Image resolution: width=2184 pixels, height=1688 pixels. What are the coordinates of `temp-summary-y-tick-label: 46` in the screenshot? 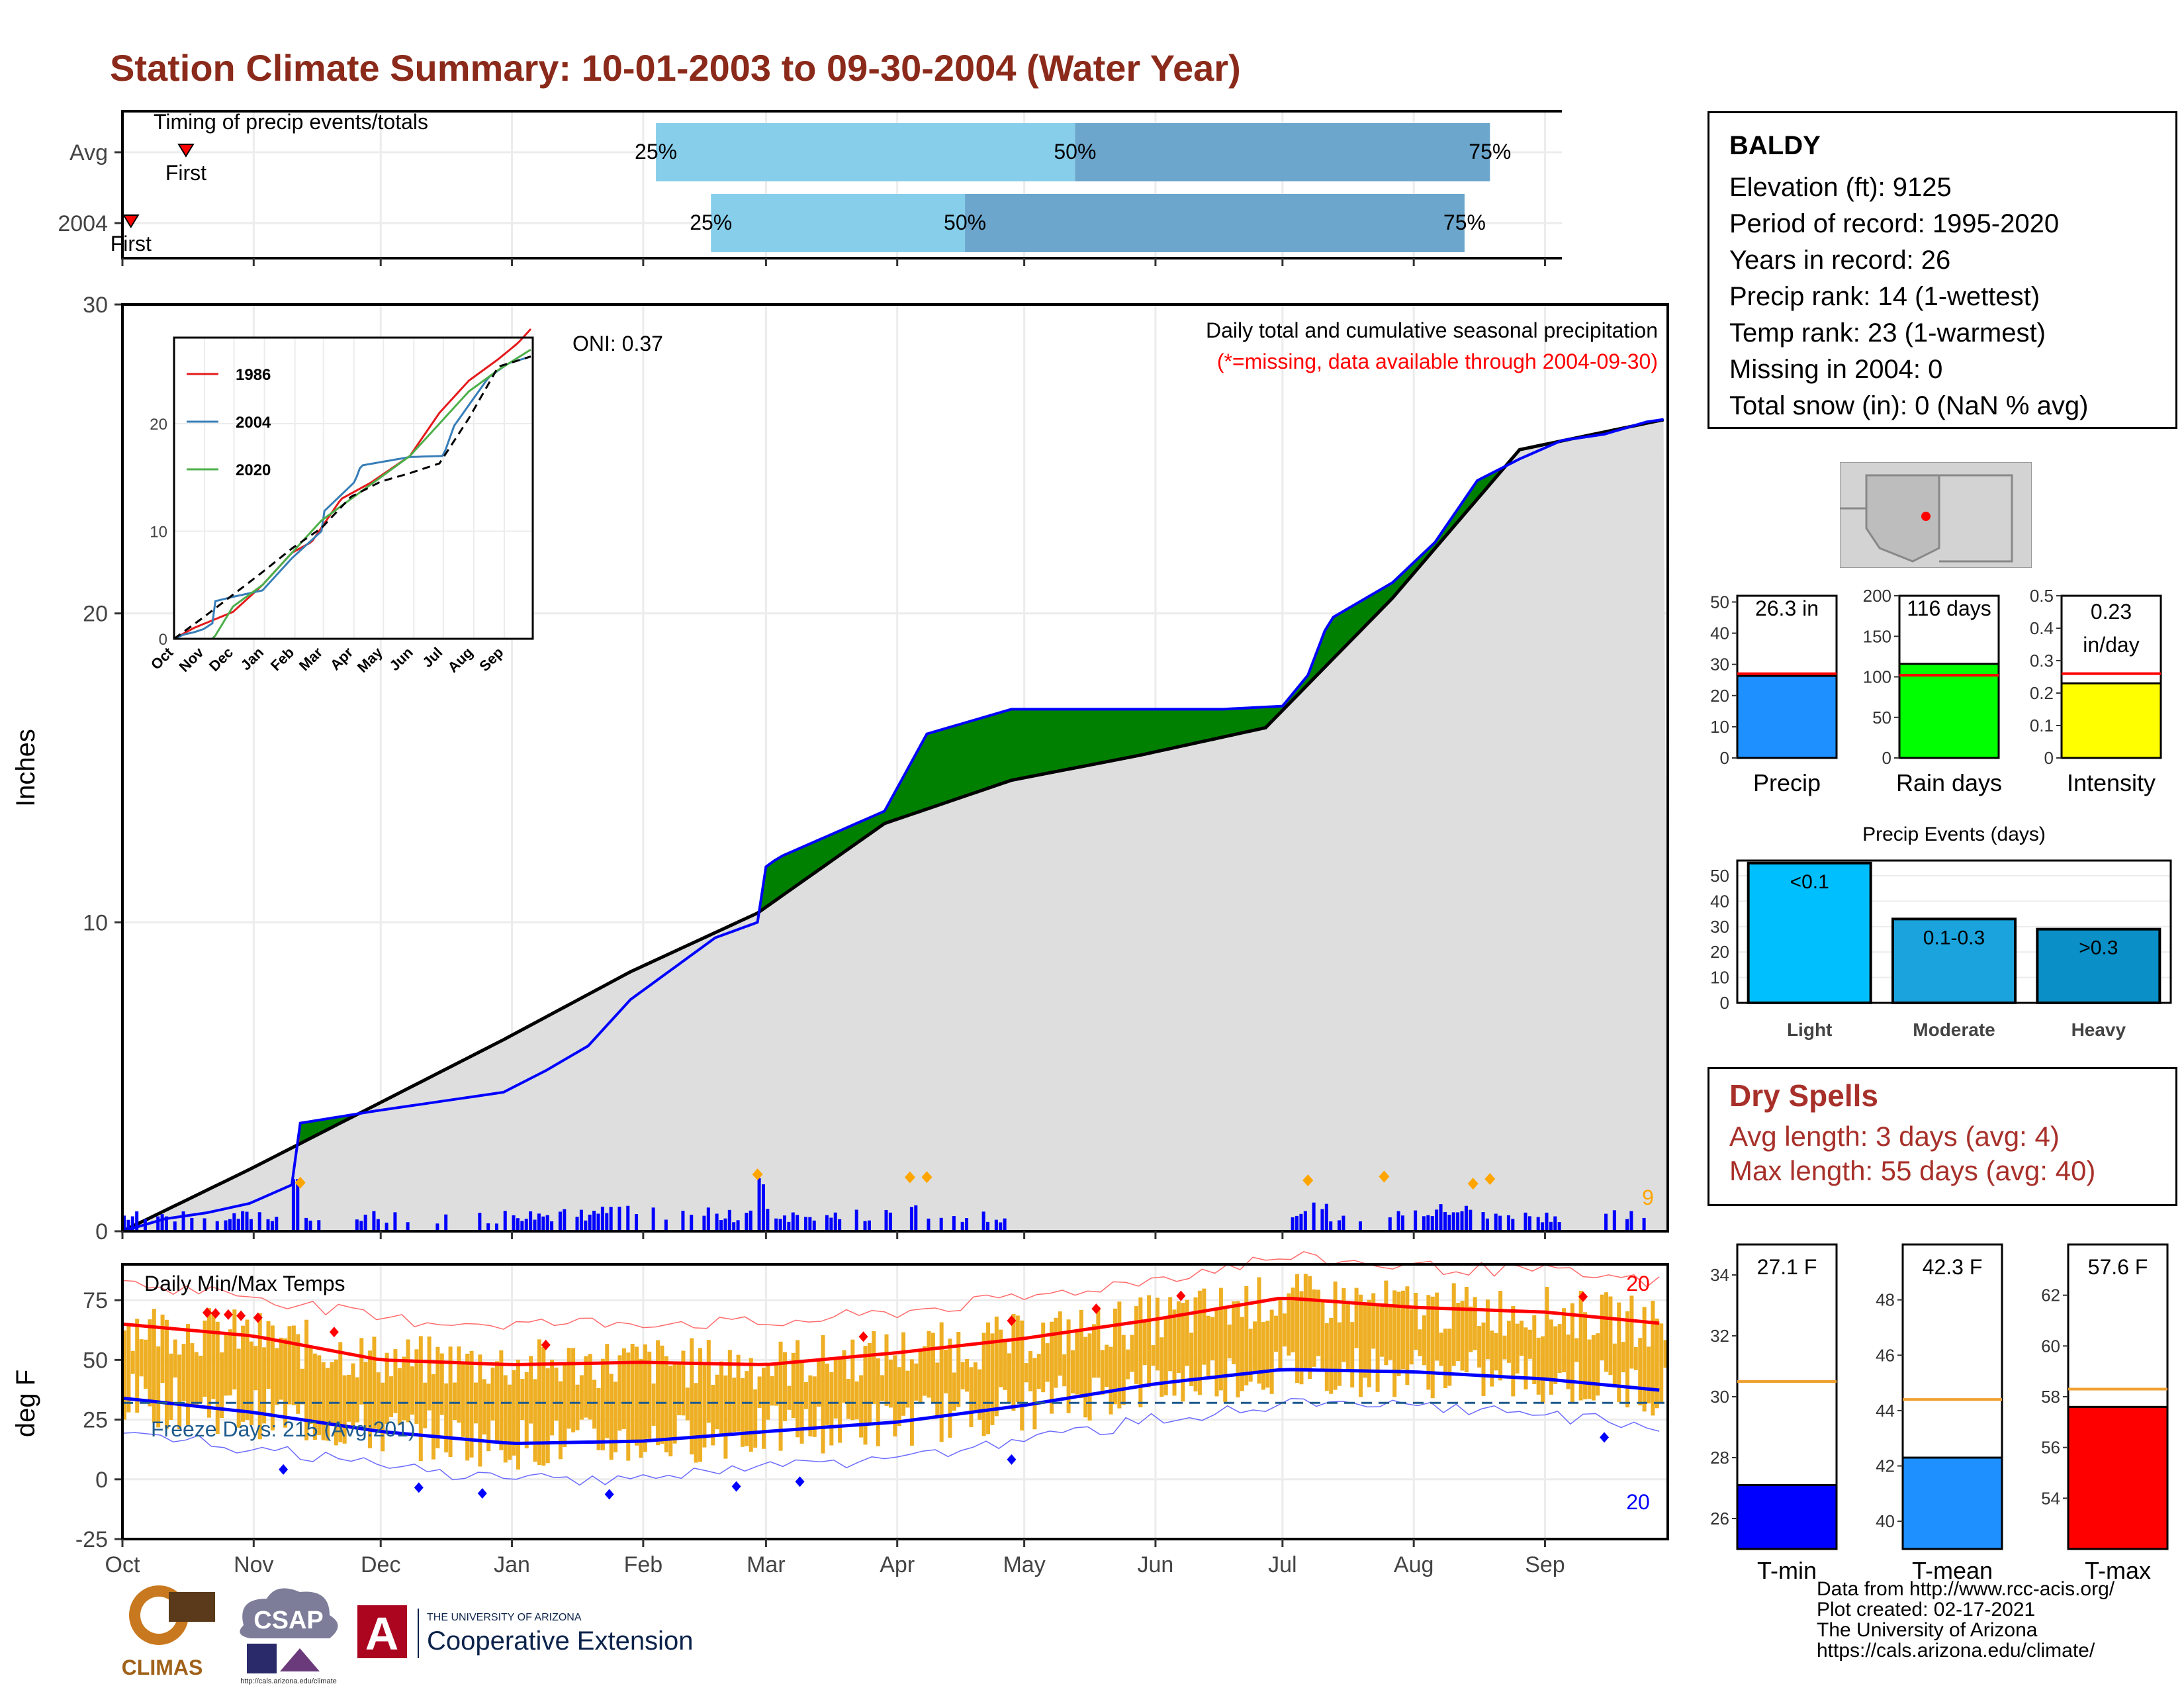 It's located at (1885, 1355).